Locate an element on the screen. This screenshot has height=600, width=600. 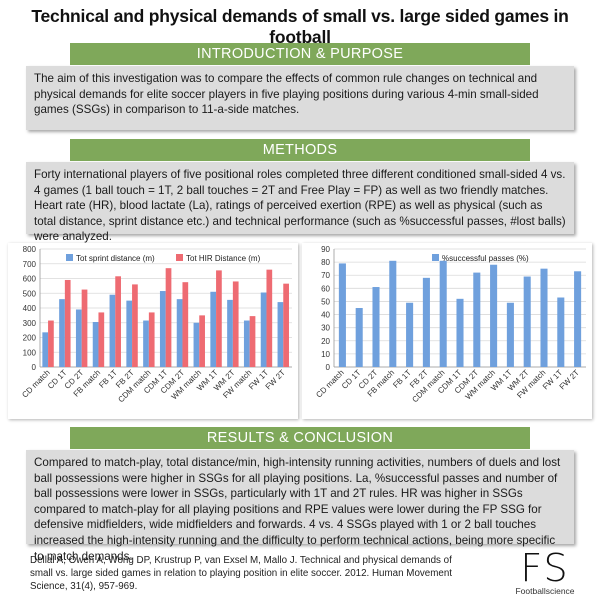
y-tick-label: 50 is located at coordinates (325, 301).